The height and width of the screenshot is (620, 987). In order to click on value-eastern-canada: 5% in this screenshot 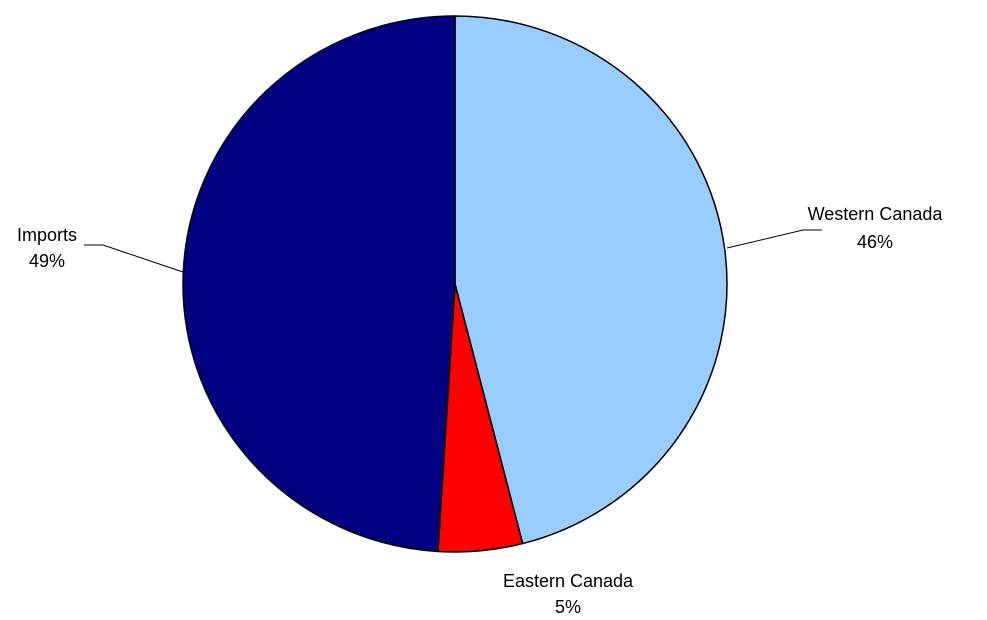, I will do `click(568, 607)`.